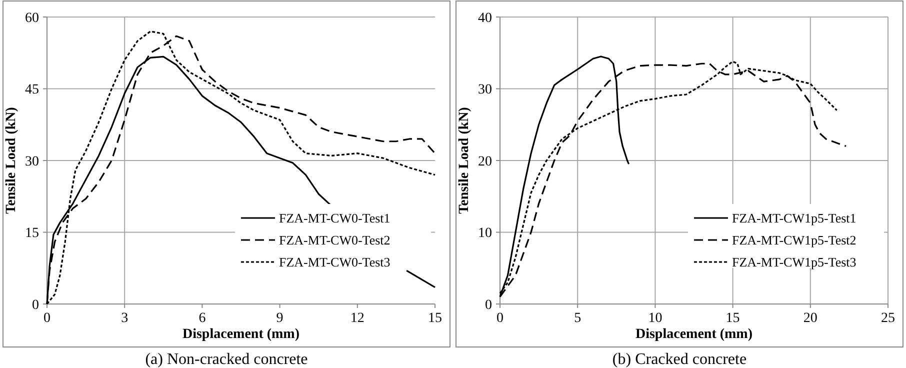 This screenshot has width=906, height=368. I want to click on y-tick-label: 15, so click(32, 234).